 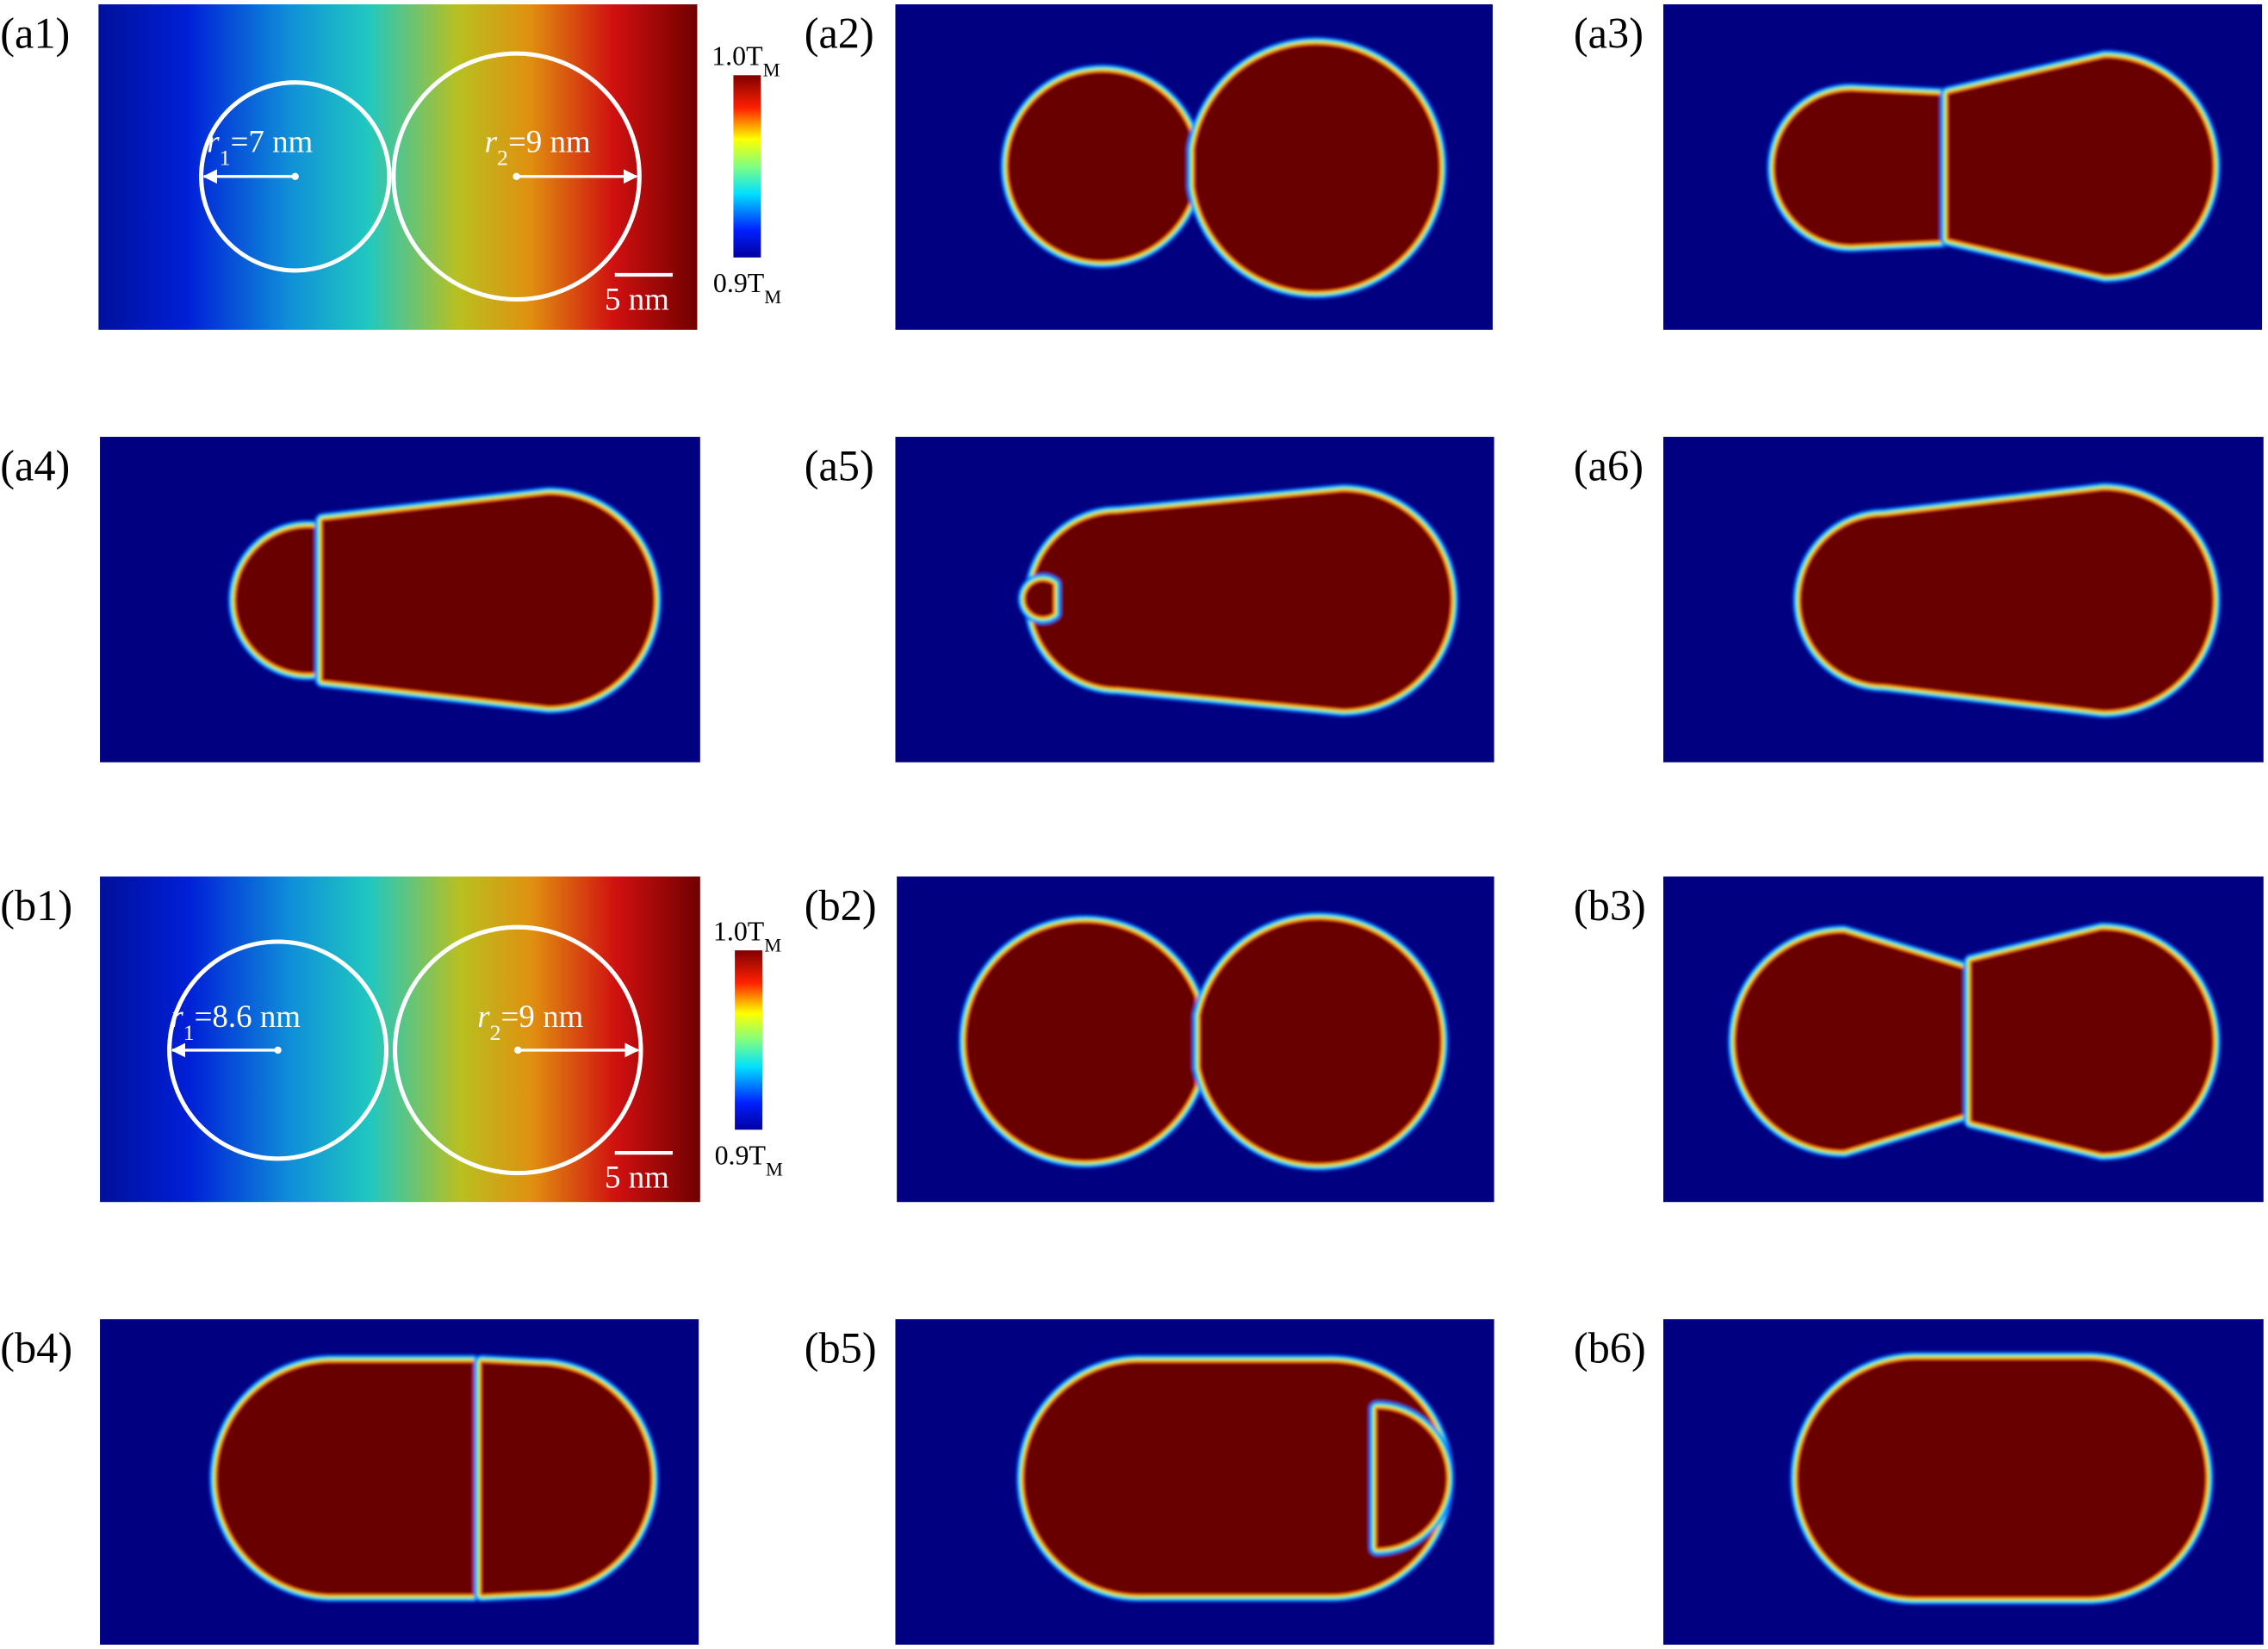 I want to click on panel-label: (a5), so click(x=839, y=465).